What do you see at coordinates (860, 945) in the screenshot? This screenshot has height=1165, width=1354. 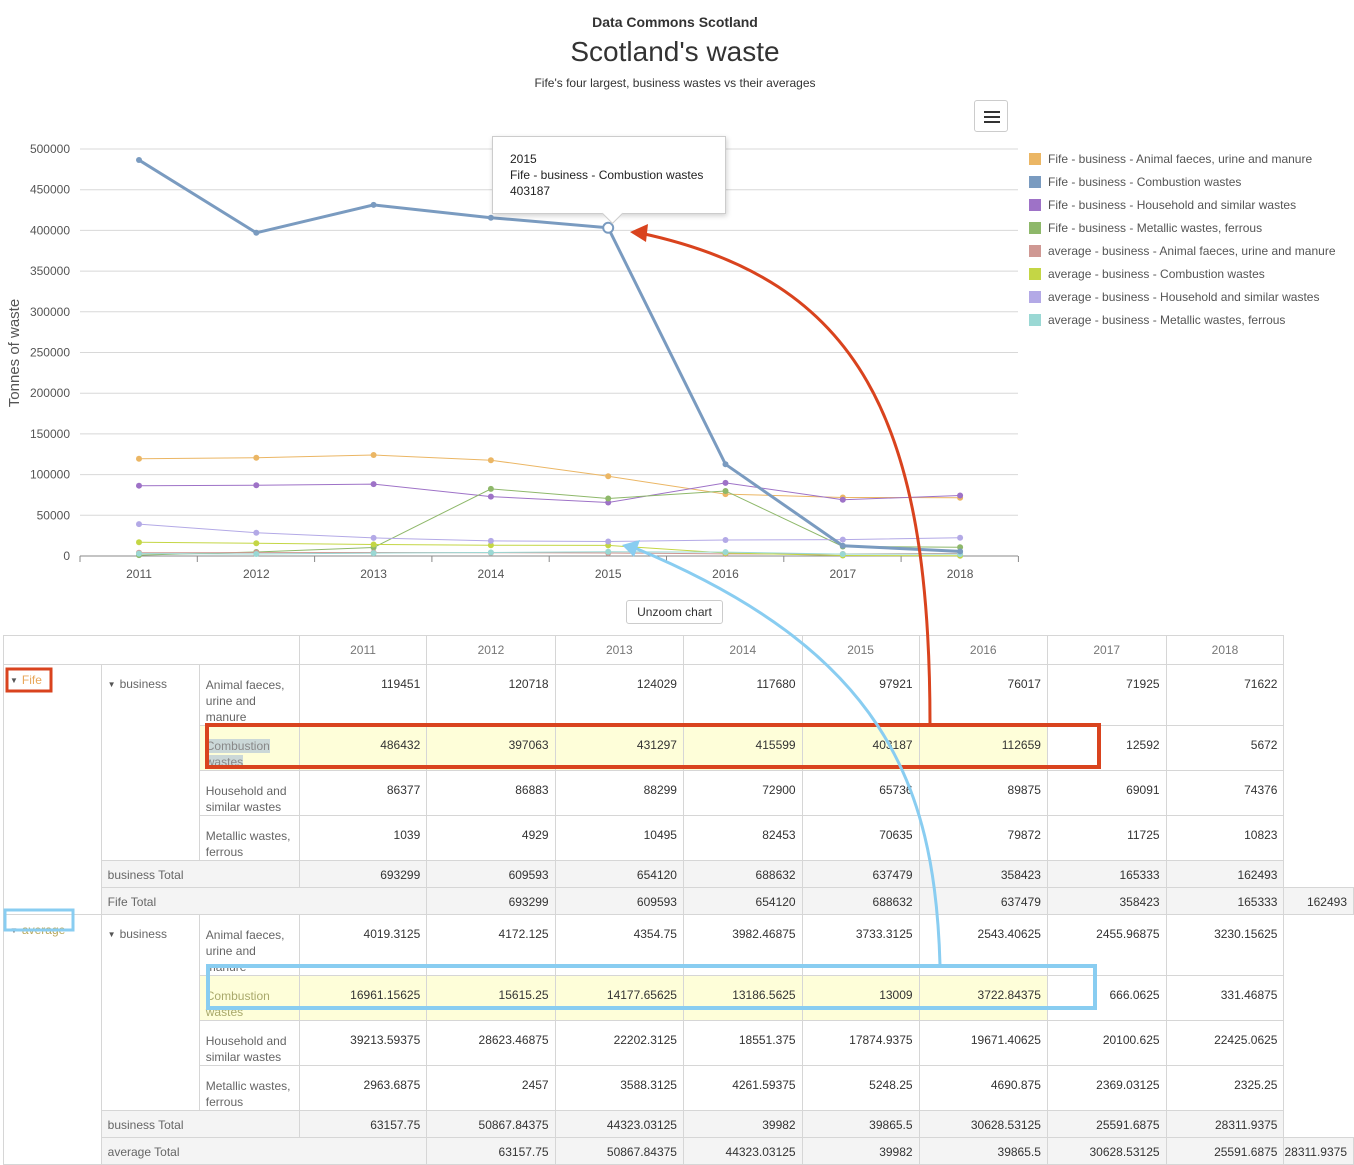 I see `table-cell: 3733.3125` at bounding box center [860, 945].